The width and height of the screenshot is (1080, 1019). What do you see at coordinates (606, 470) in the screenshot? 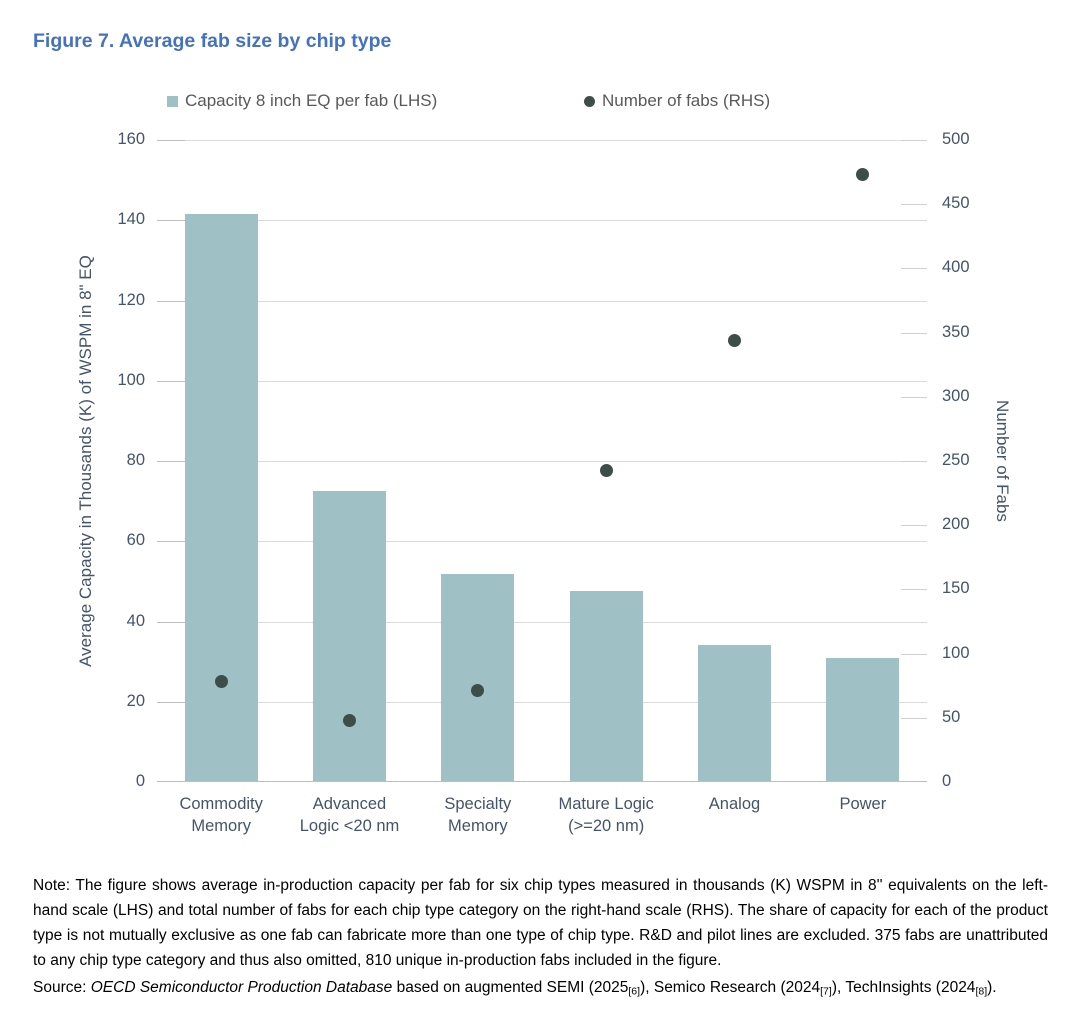
I see `fabs-dot-mature-logic-20-nm` at bounding box center [606, 470].